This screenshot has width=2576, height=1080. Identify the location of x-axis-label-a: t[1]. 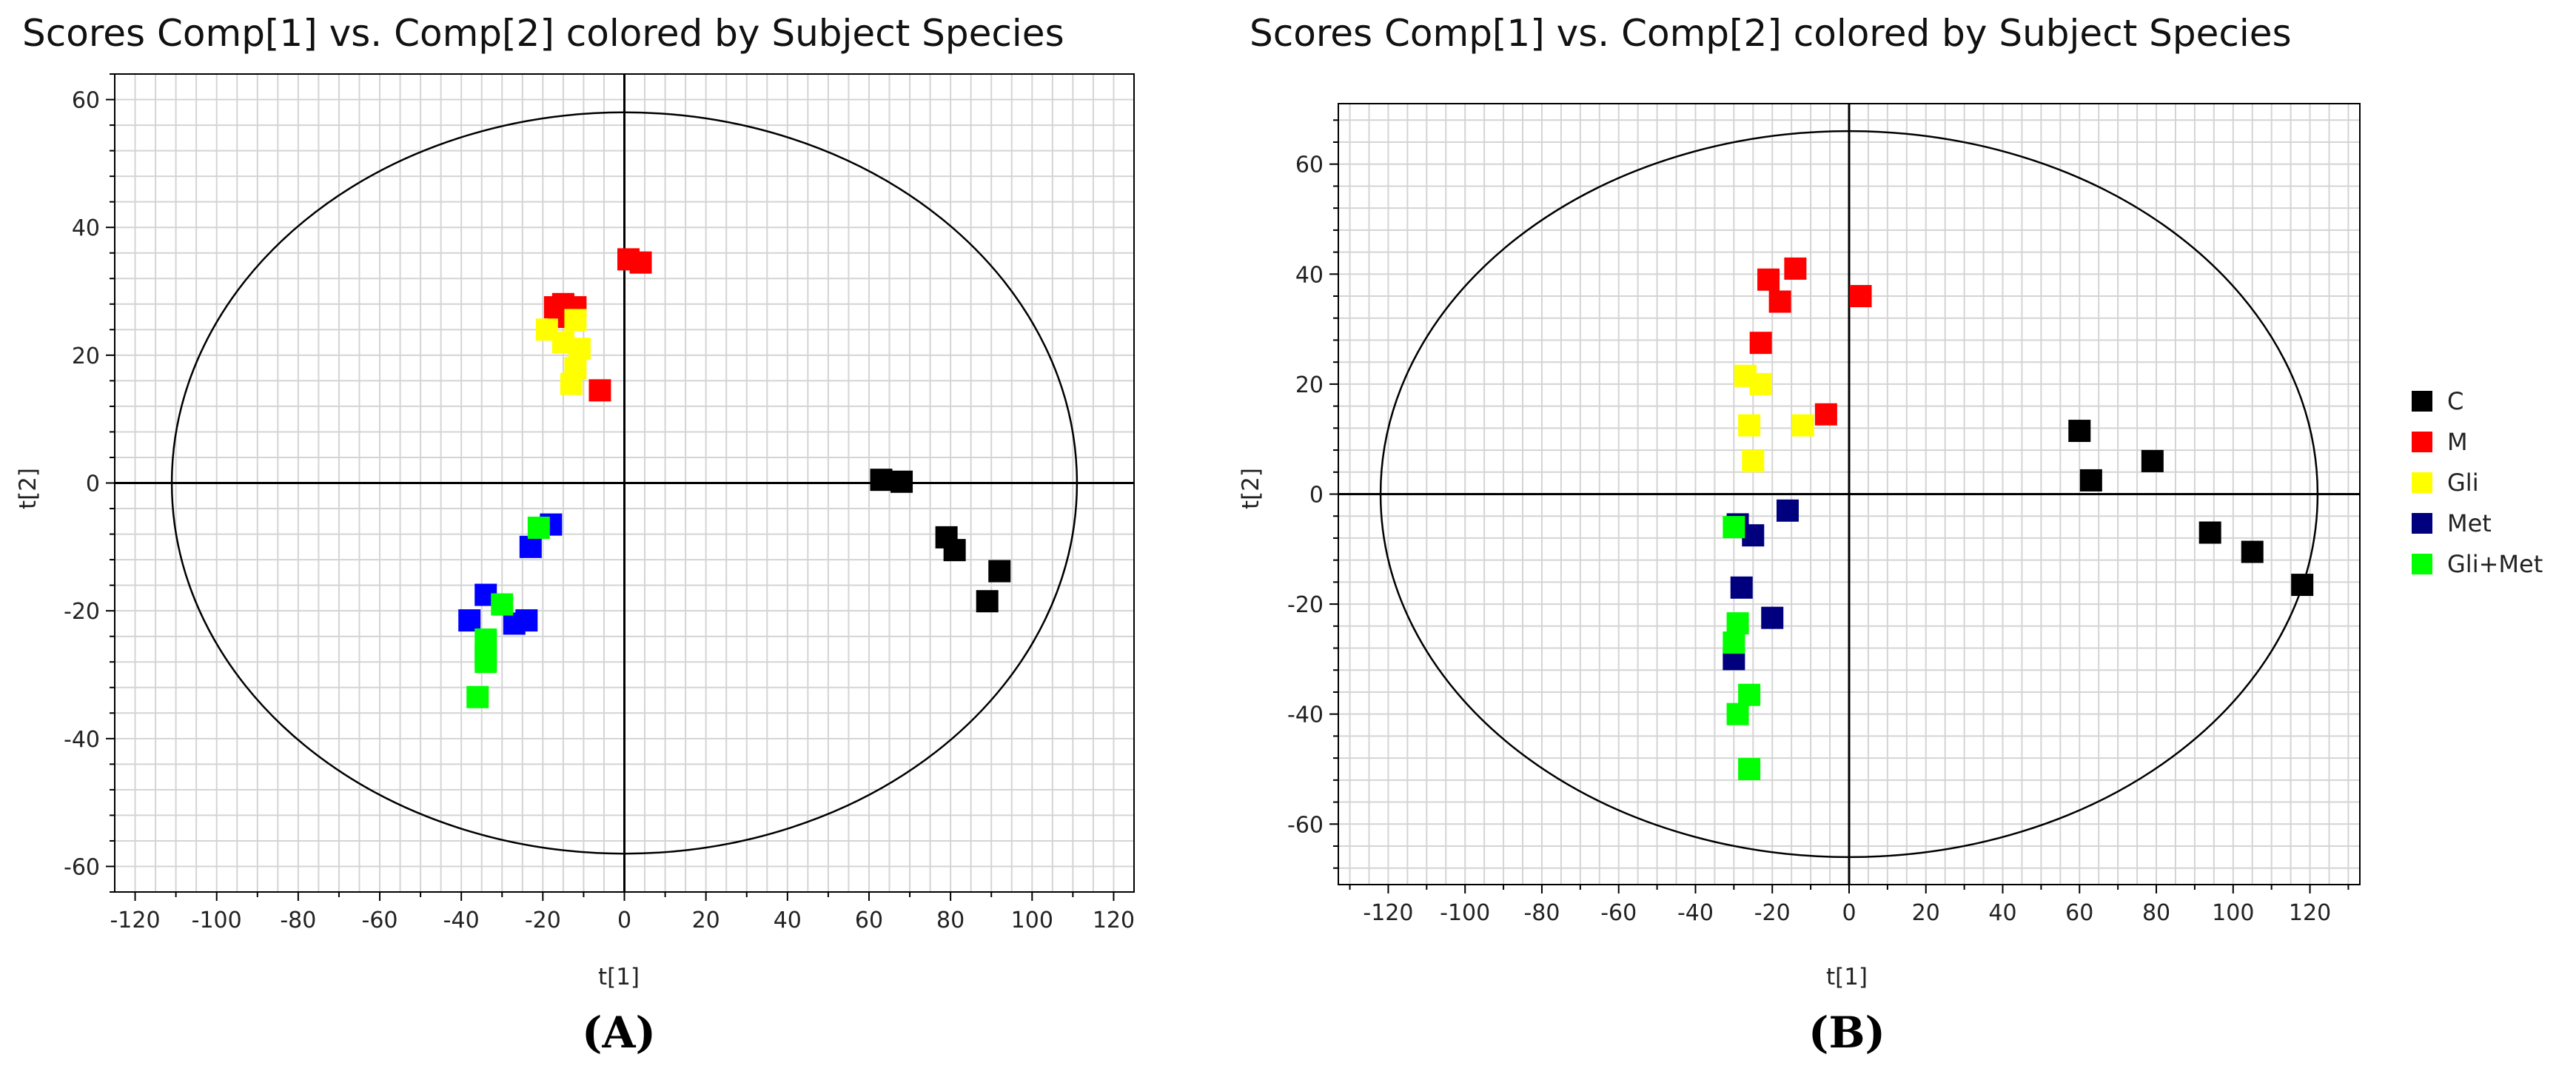
(619, 977).